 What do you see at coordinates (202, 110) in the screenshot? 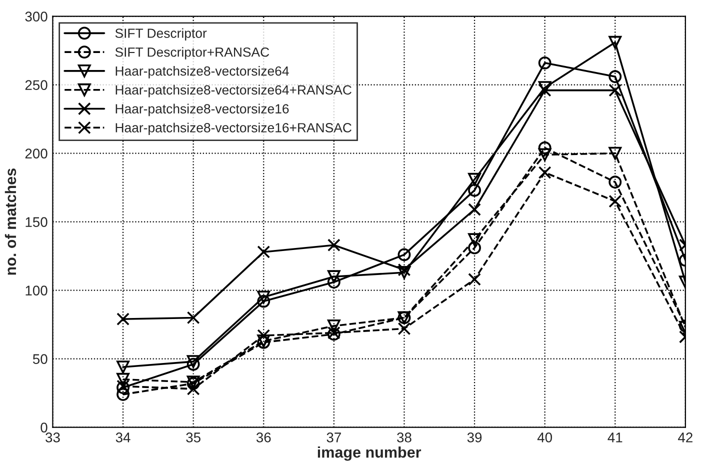
I see `legend-label: Haar-patchsize8-vectorsize16` at bounding box center [202, 110].